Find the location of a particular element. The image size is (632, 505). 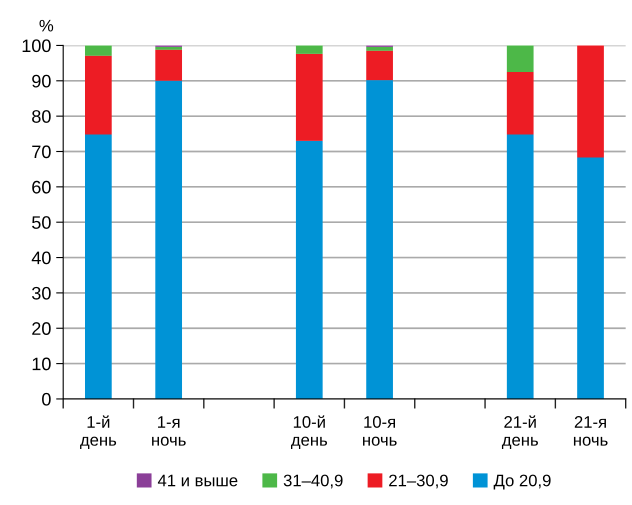

x-tick-label: 10-й день is located at coordinates (309, 432).